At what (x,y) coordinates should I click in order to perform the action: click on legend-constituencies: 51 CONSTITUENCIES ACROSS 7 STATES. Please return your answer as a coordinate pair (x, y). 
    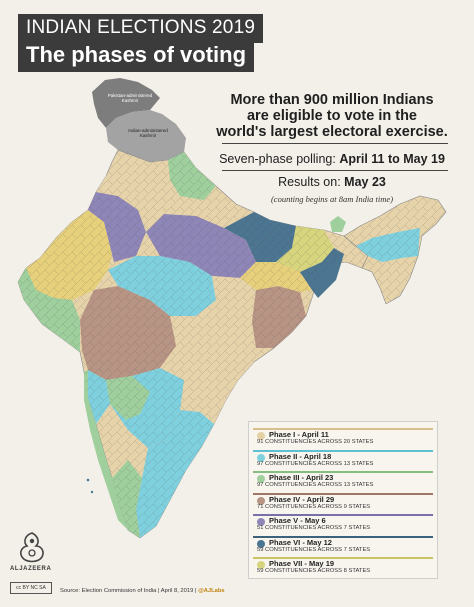
    Looking at the image, I should click on (314, 528).